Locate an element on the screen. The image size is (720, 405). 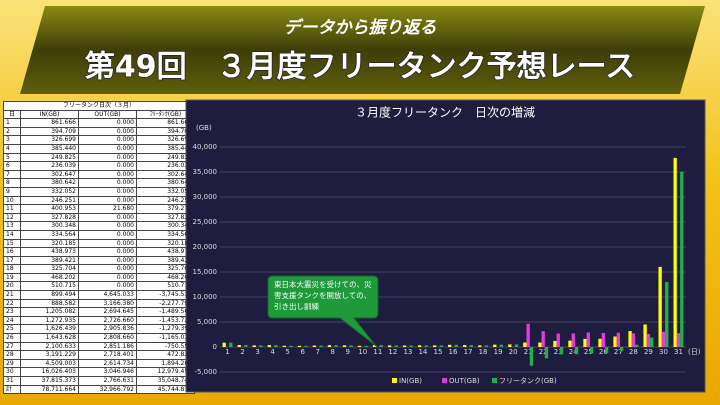
table-cell: 899.494 is located at coordinates (49, 295).